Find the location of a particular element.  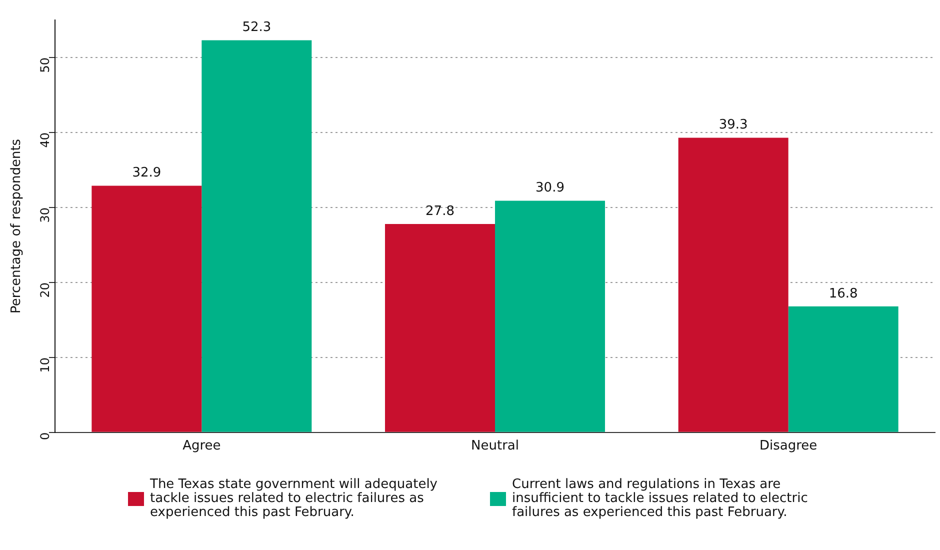

data-label: 27.8 is located at coordinates (440, 211).